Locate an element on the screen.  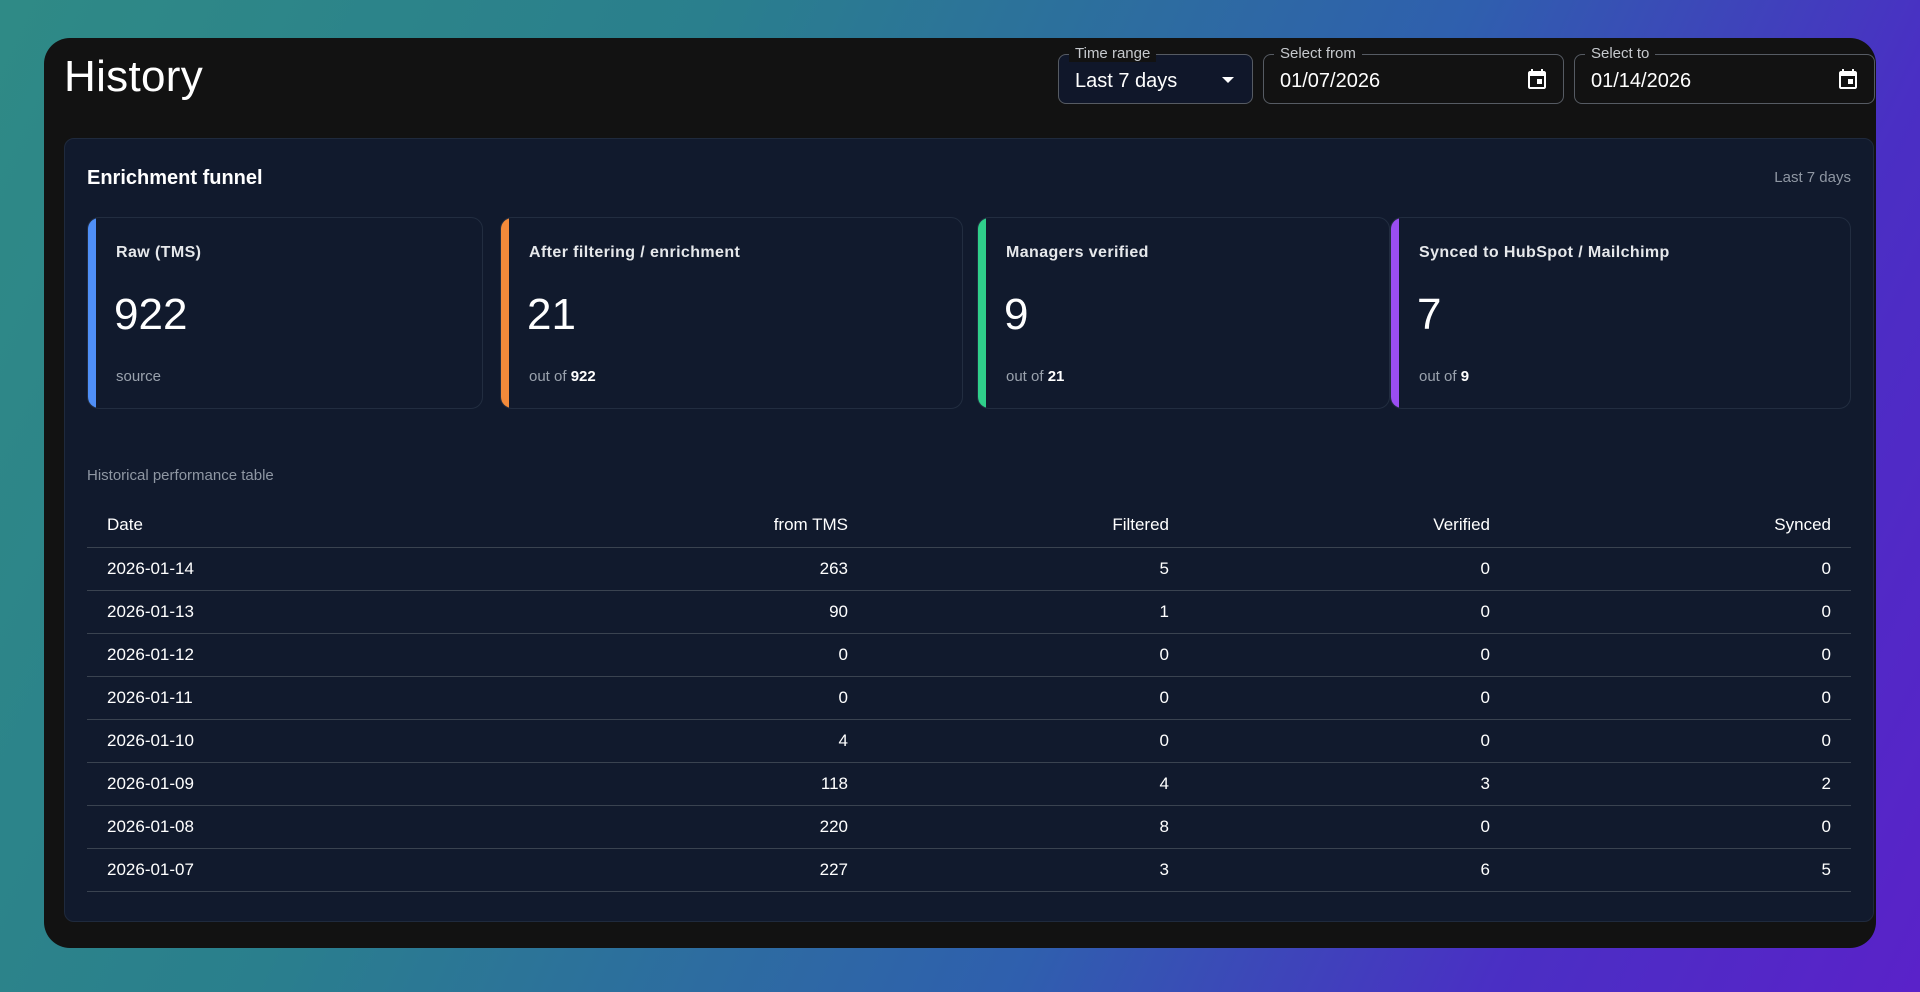
cell-from-tms: 4 is located at coordinates (705, 741).